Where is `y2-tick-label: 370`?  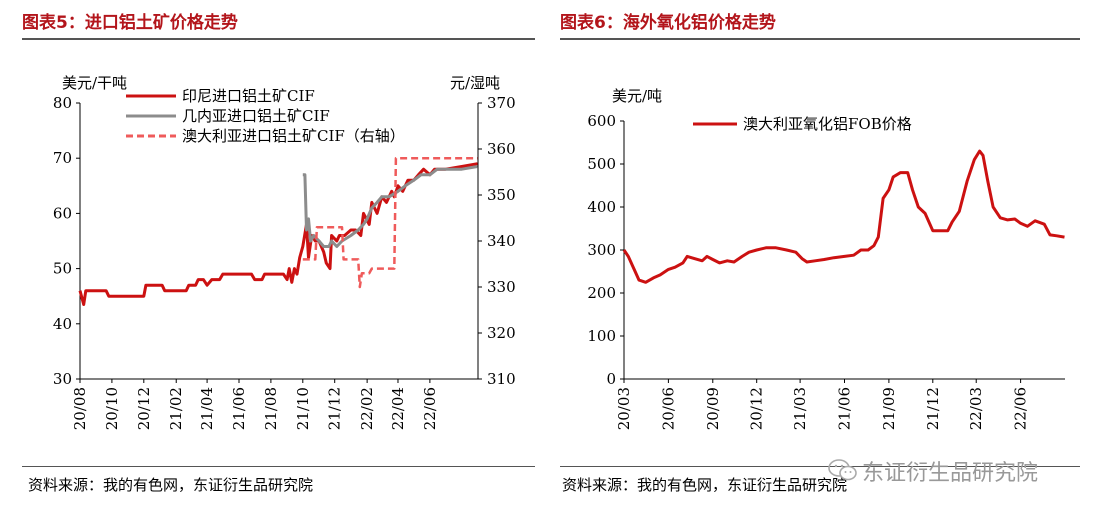
y2-tick-label: 370 is located at coordinates (501, 103).